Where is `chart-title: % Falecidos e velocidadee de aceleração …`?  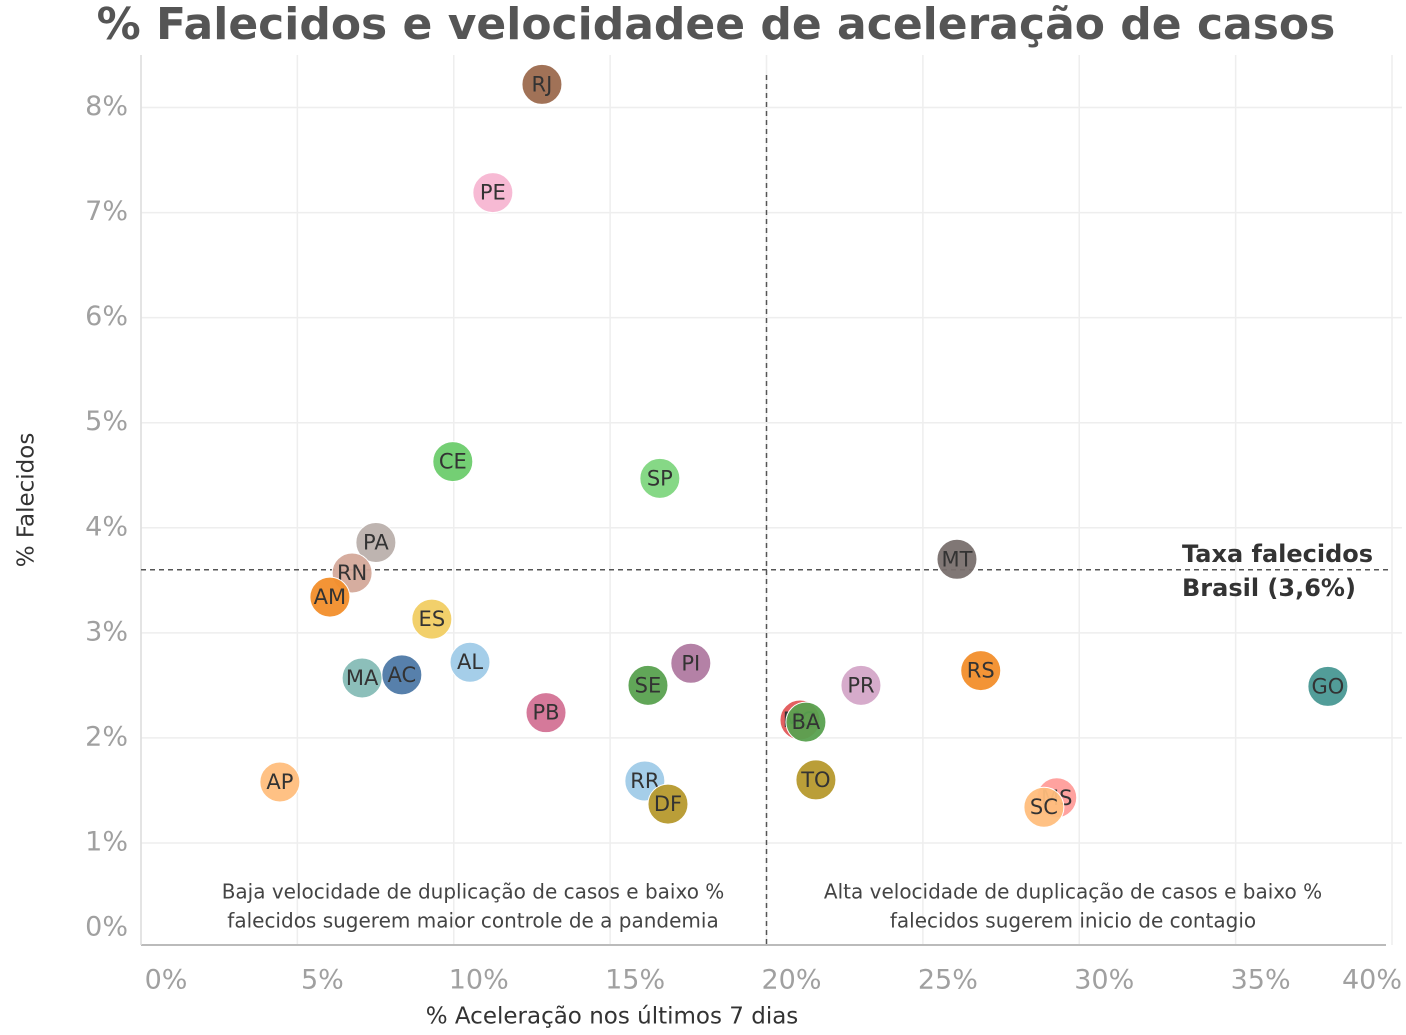 chart-title: % Falecidos e velocidadee de aceleração … is located at coordinates (716, 25).